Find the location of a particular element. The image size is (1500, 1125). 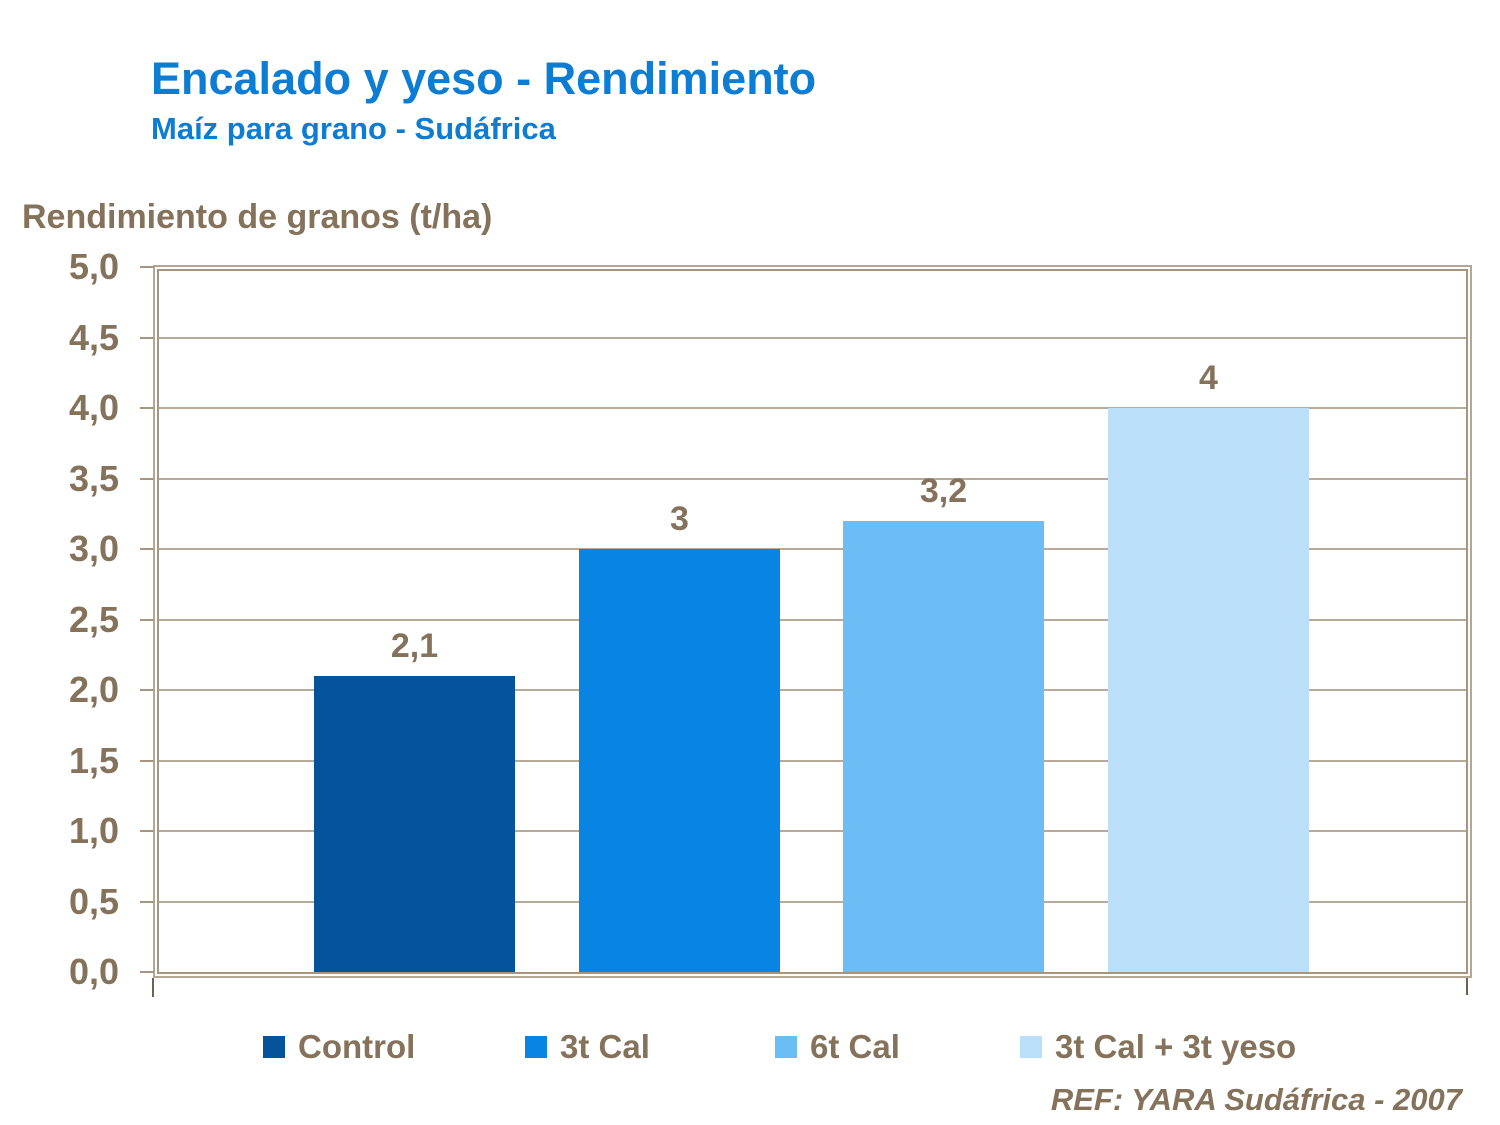

legend-item: 3t Cal is located at coordinates (587, 1047).